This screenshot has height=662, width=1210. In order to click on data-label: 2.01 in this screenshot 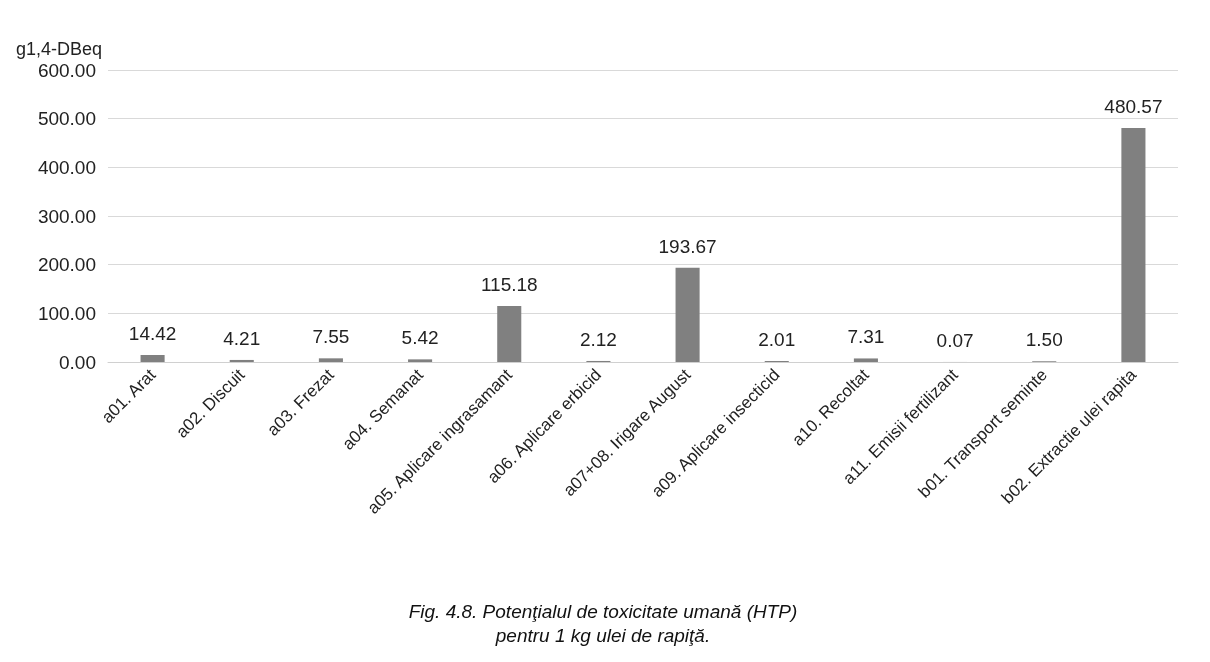, I will do `click(777, 340)`.